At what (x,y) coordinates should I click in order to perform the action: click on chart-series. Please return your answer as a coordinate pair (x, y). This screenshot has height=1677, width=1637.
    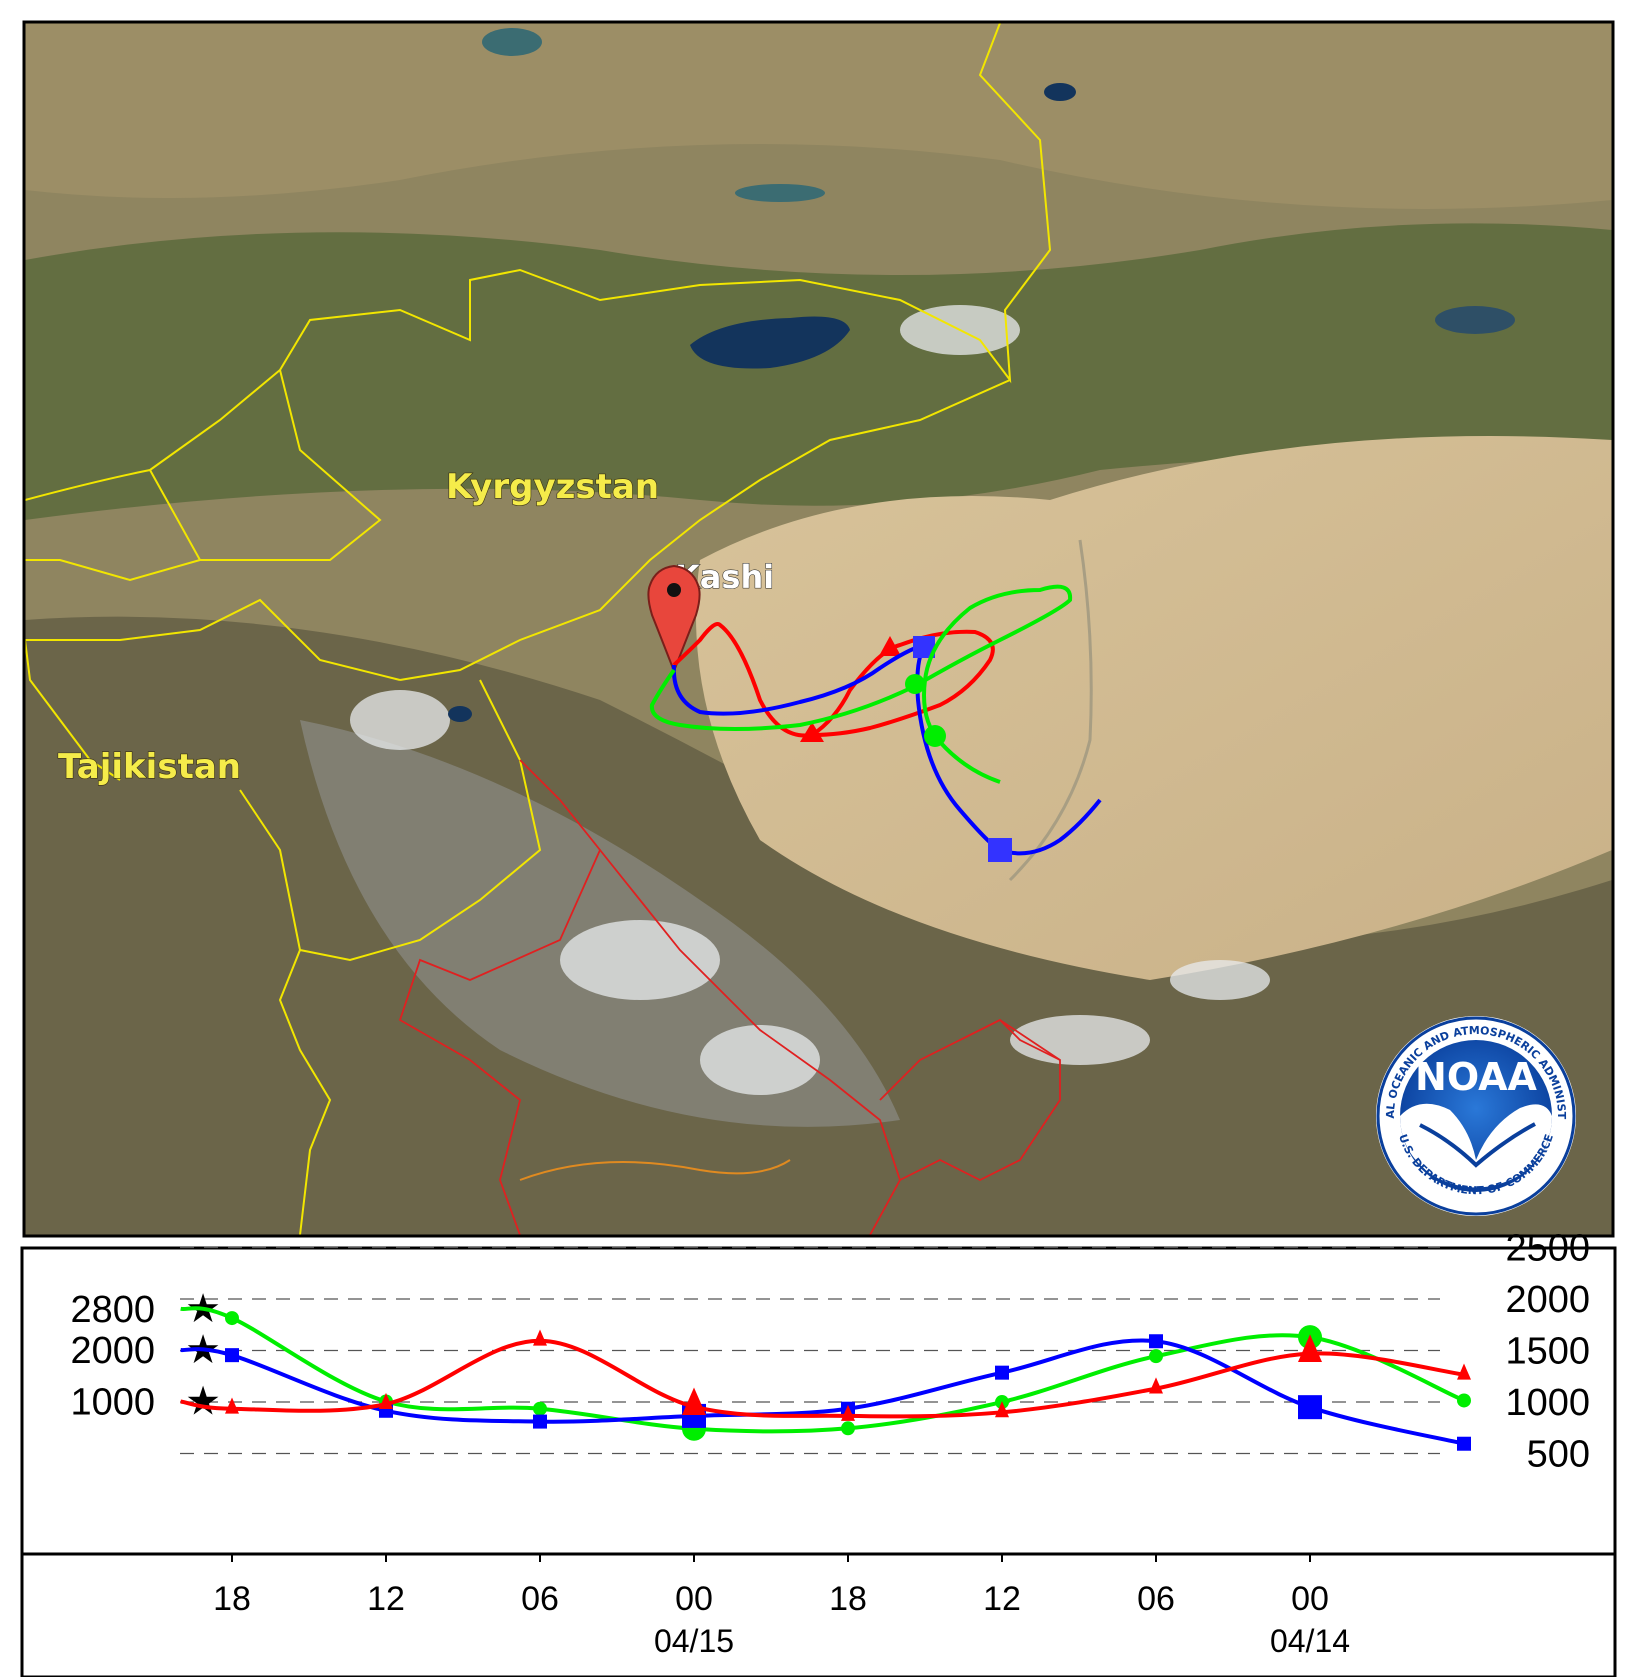
    Looking at the image, I should click on (825, 1378).